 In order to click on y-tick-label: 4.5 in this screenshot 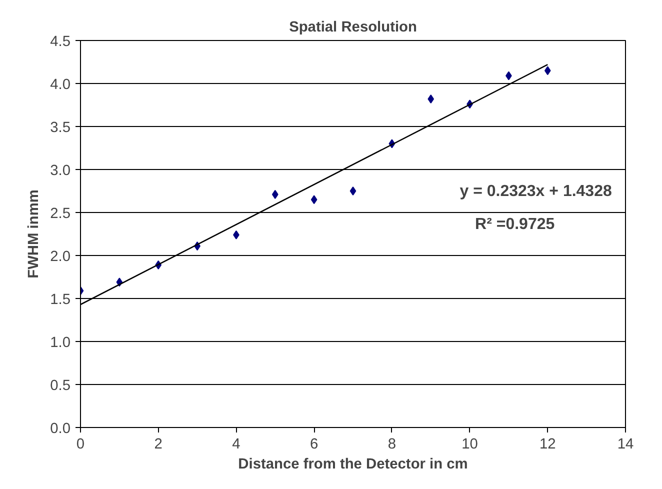, I will do `click(60, 42)`.